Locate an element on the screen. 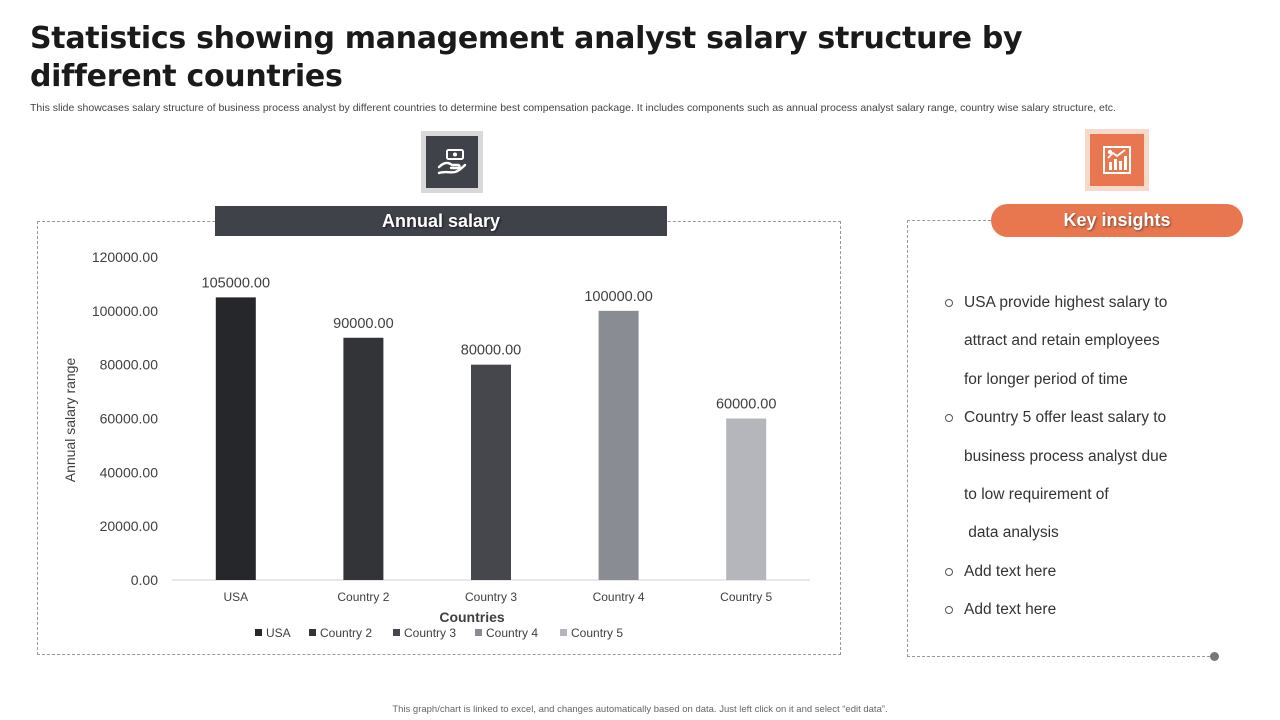 The width and height of the screenshot is (1280, 720). y-tick-label: 120000.00 is located at coordinates (125, 257).